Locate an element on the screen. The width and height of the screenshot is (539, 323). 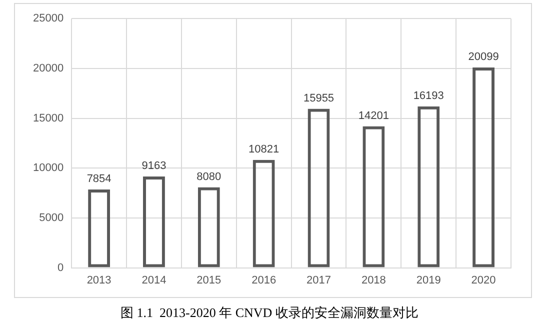
x-tick-label: 2015 is located at coordinates (209, 280).